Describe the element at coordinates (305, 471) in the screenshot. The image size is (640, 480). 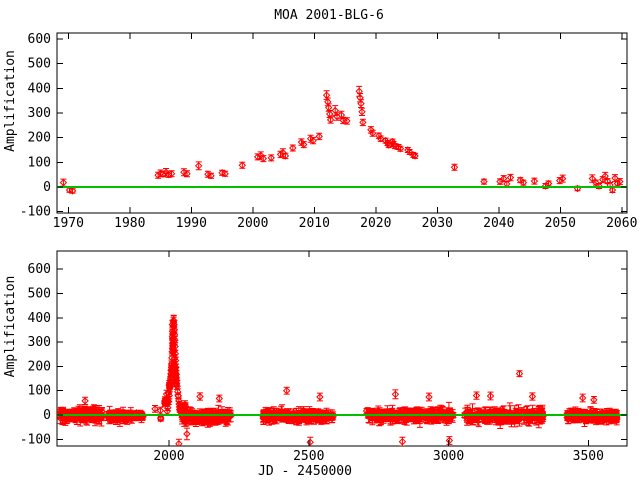
I see `x-axis-label: JD - 2450000` at that location.